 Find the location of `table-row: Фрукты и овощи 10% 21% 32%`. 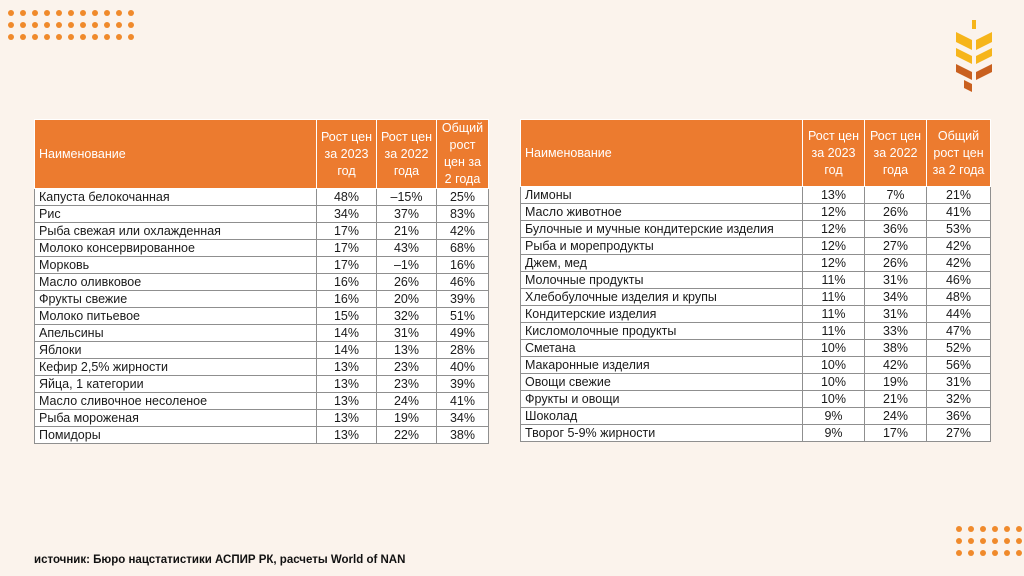

table-row: Фрукты и овощи 10% 21% 32% is located at coordinates (755, 399).